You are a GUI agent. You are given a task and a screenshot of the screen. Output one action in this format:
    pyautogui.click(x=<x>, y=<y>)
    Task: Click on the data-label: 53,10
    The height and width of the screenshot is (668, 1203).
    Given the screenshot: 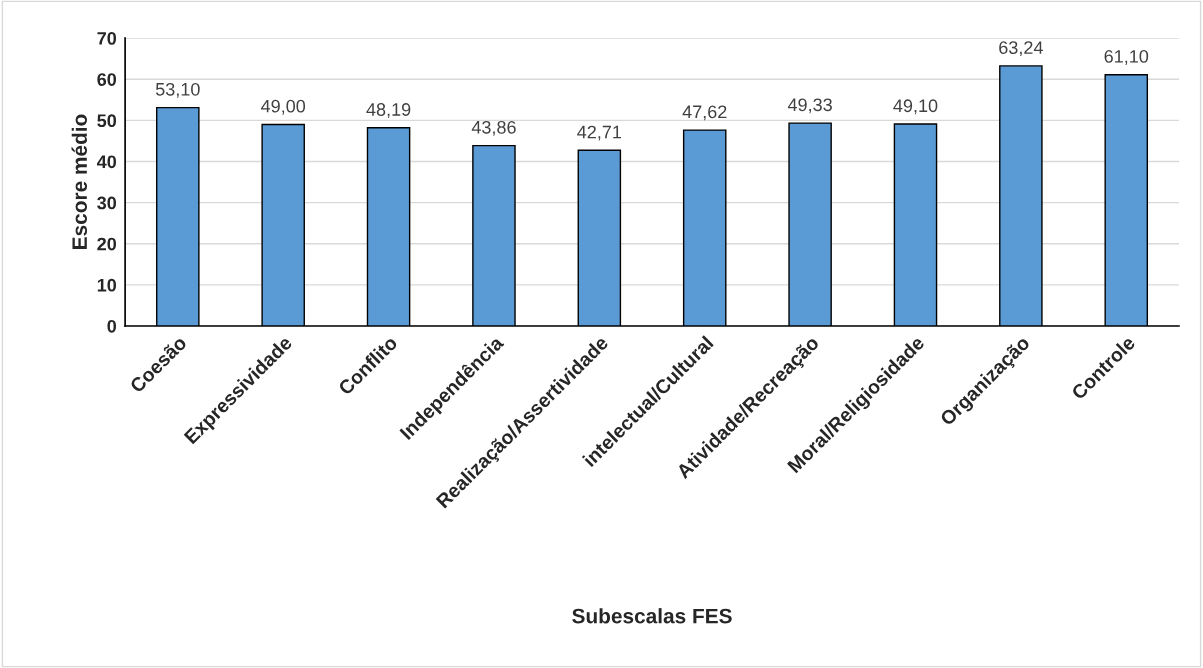 What is the action you would take?
    pyautogui.click(x=177, y=90)
    